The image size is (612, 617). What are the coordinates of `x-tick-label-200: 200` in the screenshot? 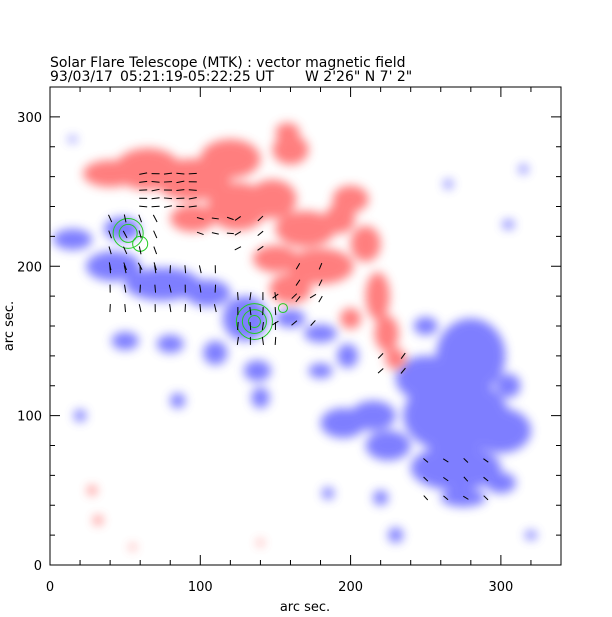 It's located at (350, 587).